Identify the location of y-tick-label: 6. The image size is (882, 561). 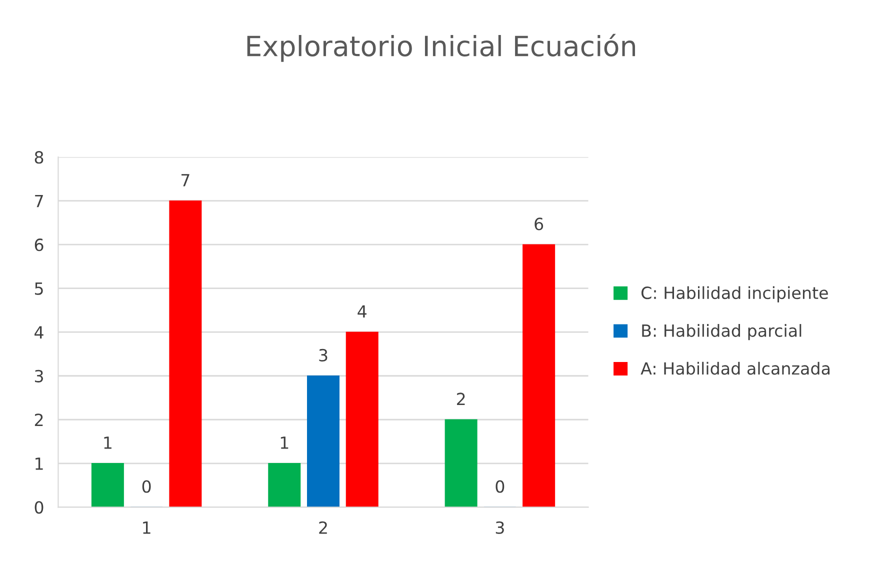
(39, 245).